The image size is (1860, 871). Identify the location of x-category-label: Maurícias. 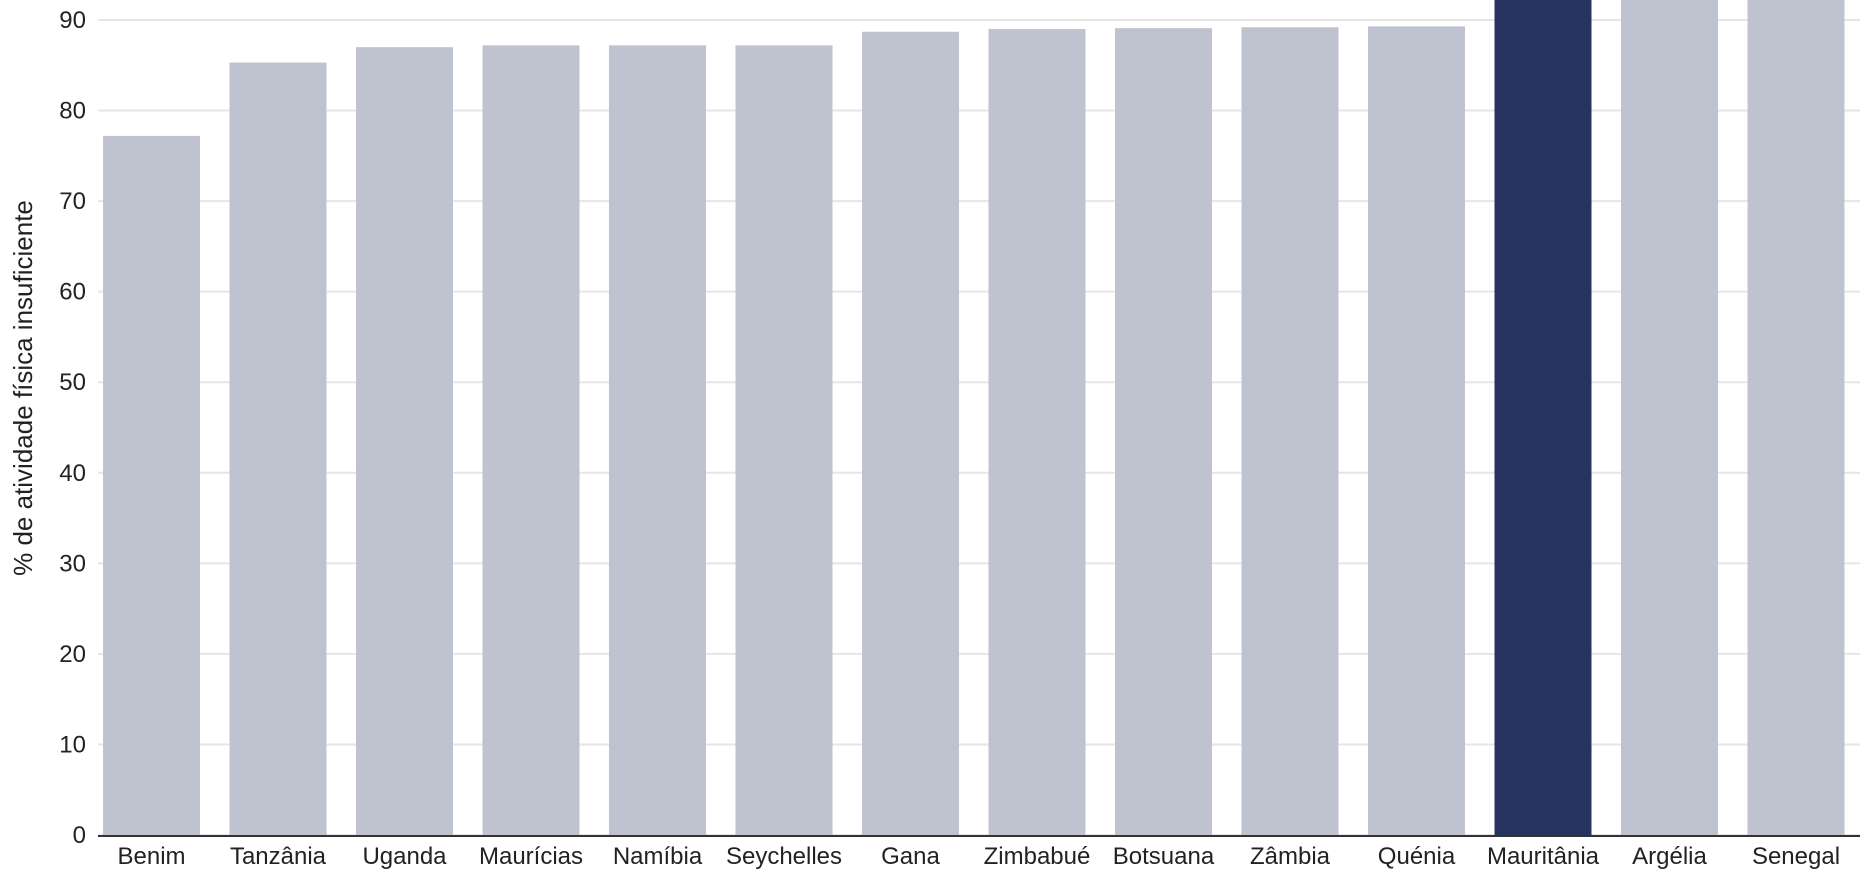
(531, 856).